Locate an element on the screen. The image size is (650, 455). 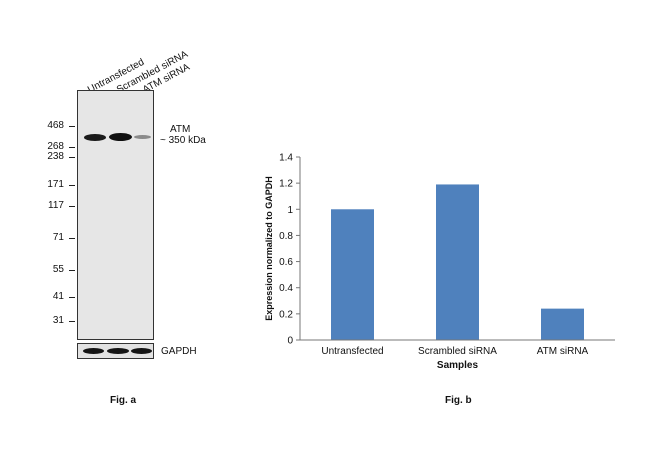
mw-marker-171: 171 is located at coordinates (55, 184).